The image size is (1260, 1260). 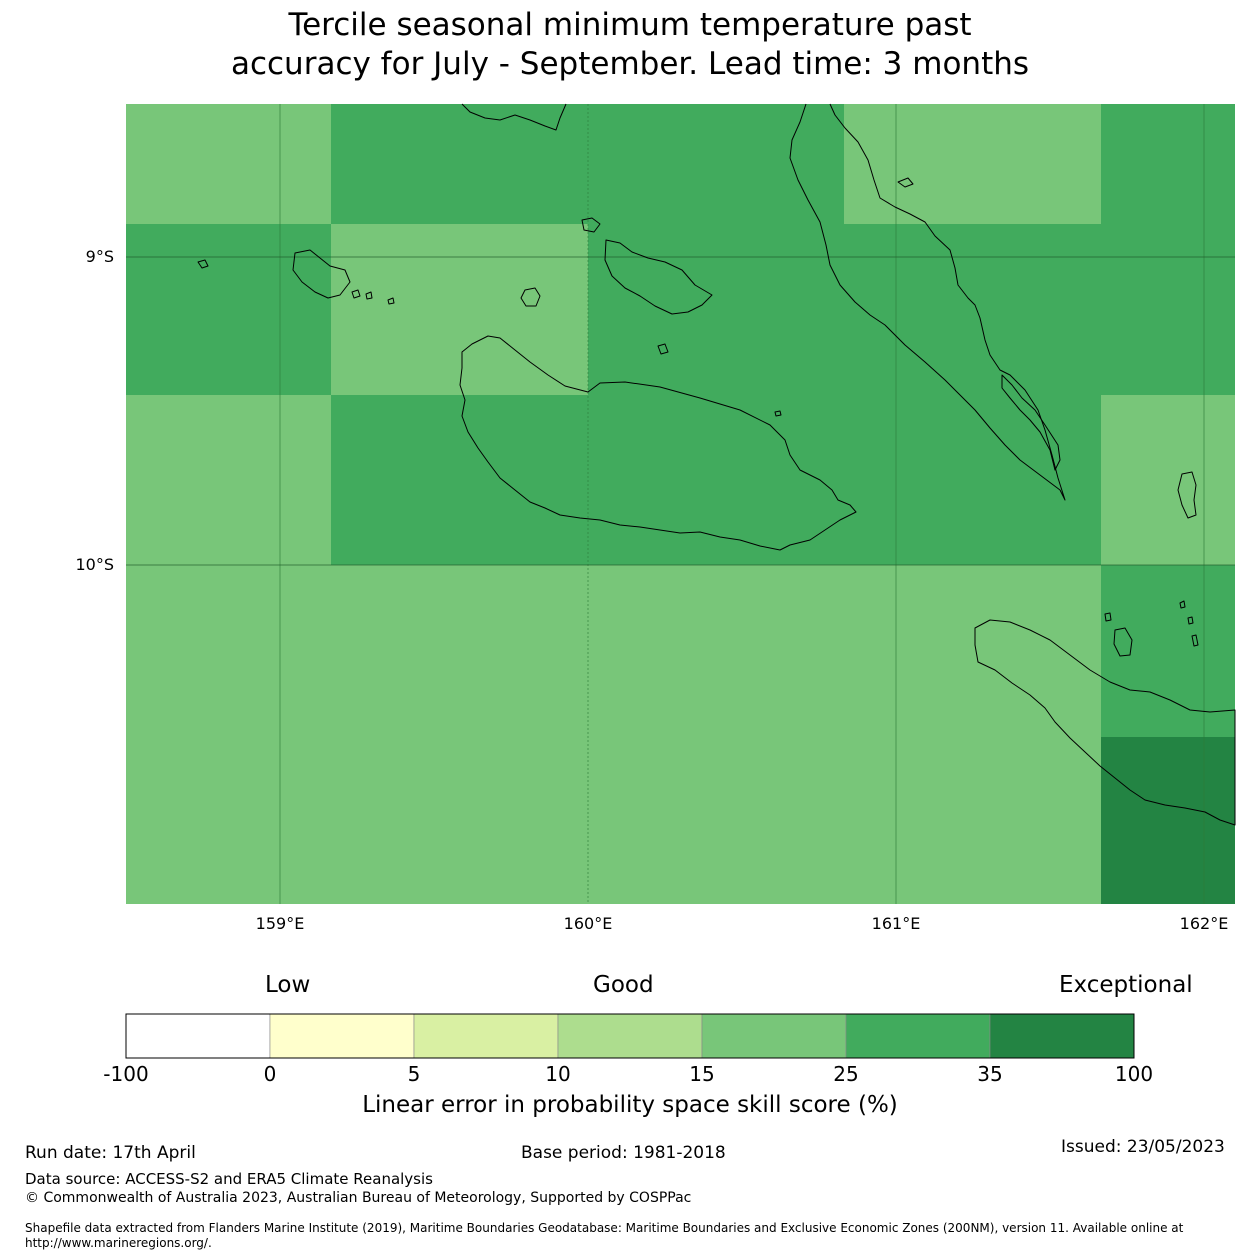 What do you see at coordinates (663, 349) in the screenshot?
I see `coastline-islet-i` at bounding box center [663, 349].